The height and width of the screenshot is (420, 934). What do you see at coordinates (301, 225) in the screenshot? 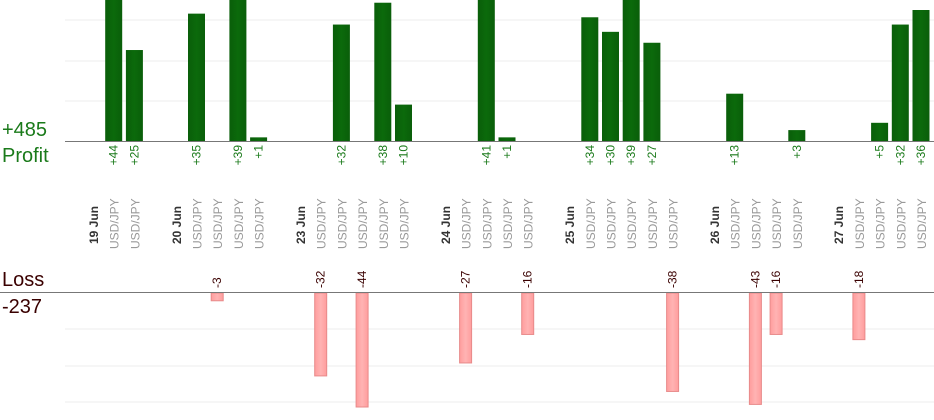
I see `date-label: 23 Jun` at bounding box center [301, 225].